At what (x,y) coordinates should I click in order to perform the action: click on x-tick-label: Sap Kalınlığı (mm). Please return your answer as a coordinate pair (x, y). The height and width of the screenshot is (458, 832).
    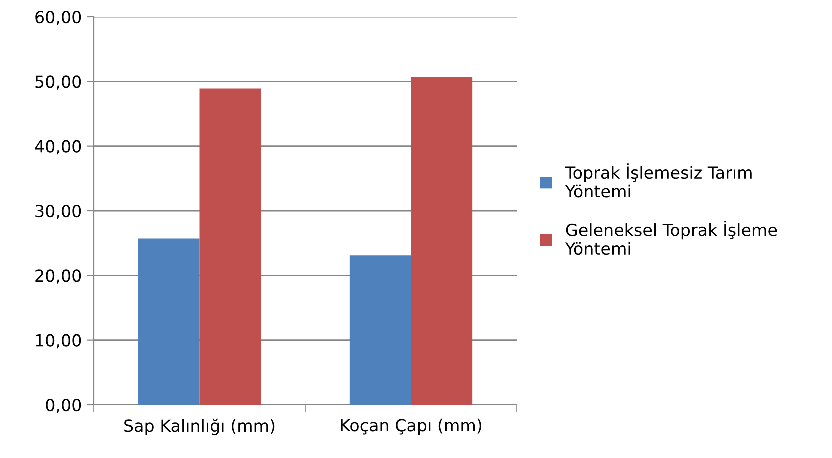
    Looking at the image, I should click on (199, 427).